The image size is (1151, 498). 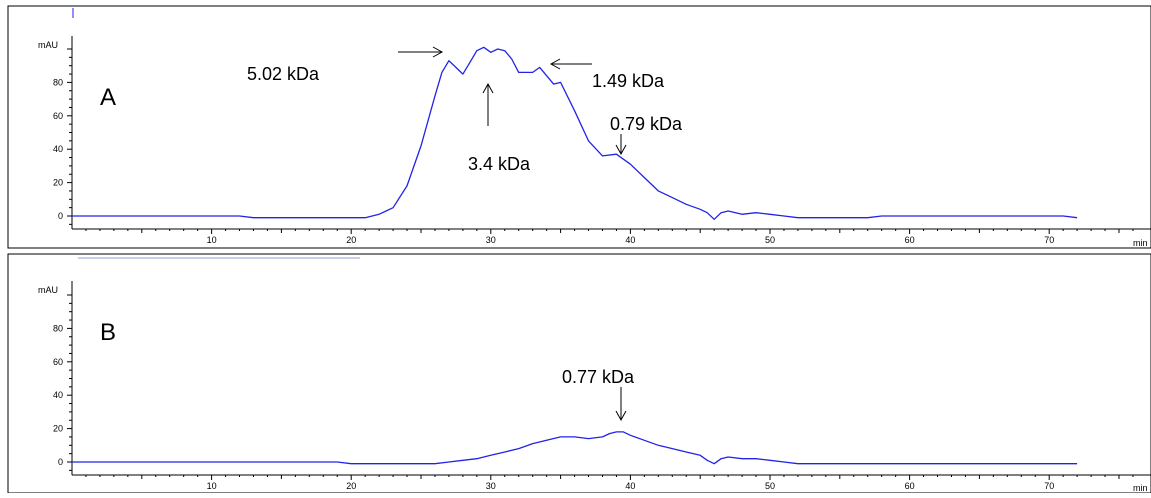 What do you see at coordinates (598, 394) in the screenshot?
I see `panel-b-annotations: 0.77 kDa` at bounding box center [598, 394].